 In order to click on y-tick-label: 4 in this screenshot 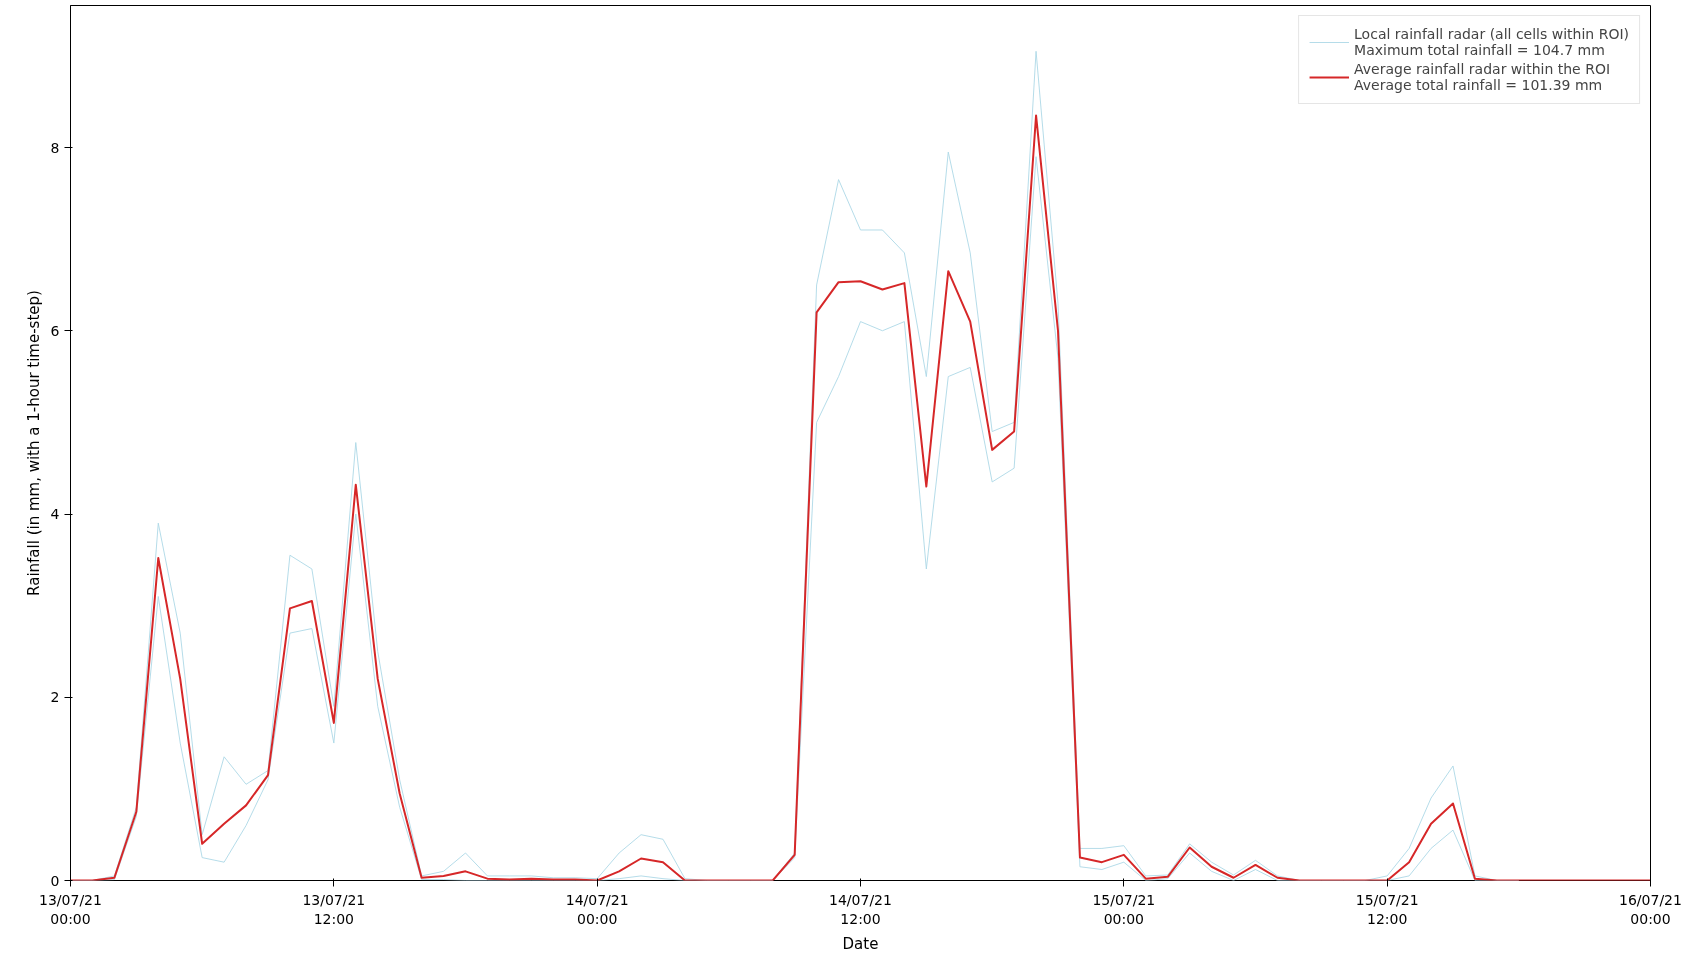, I will do `click(55, 514)`.